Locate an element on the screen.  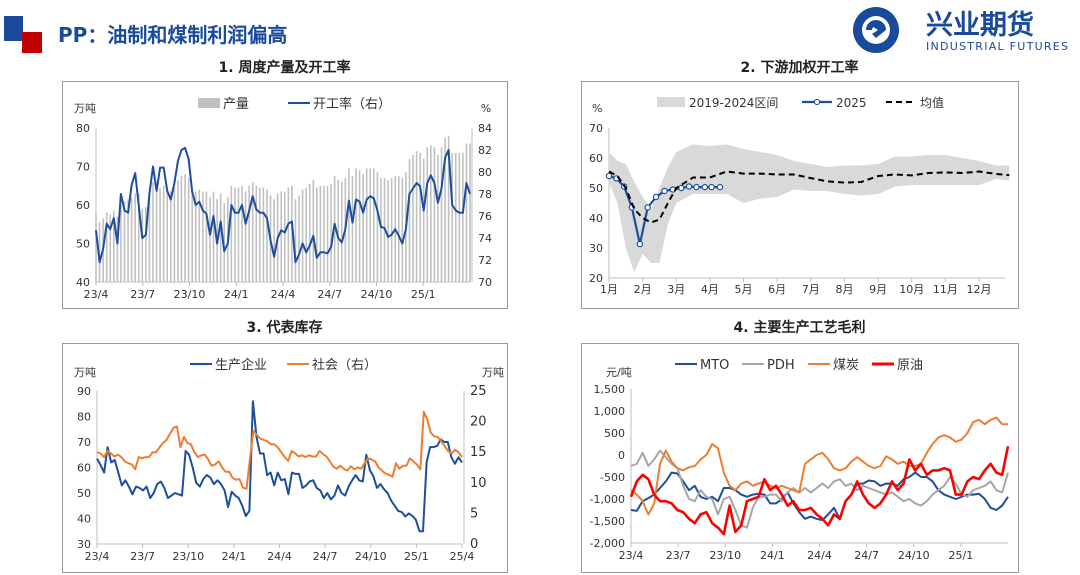
company-logo: 兴业期货 INDUSTRIAL FUTURES is located at coordinates (960, 30).